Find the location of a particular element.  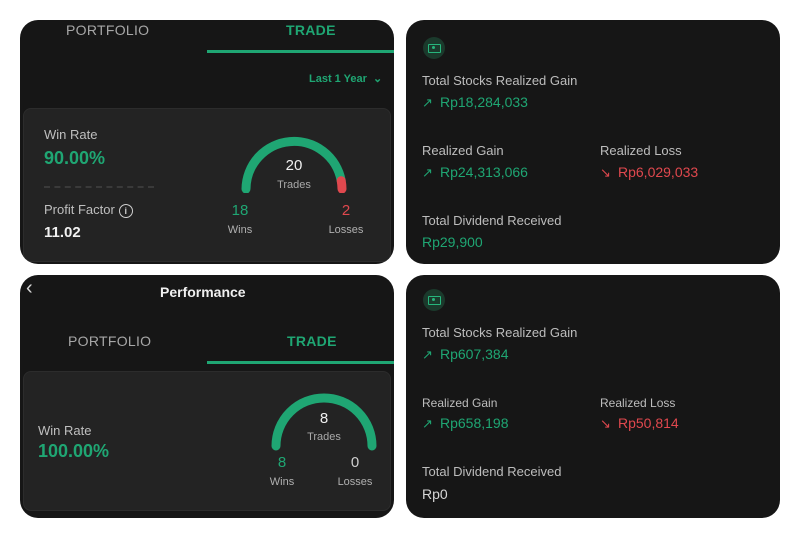

realized-loss-value: ↘ Rp6,029,033 is located at coordinates (649, 172).